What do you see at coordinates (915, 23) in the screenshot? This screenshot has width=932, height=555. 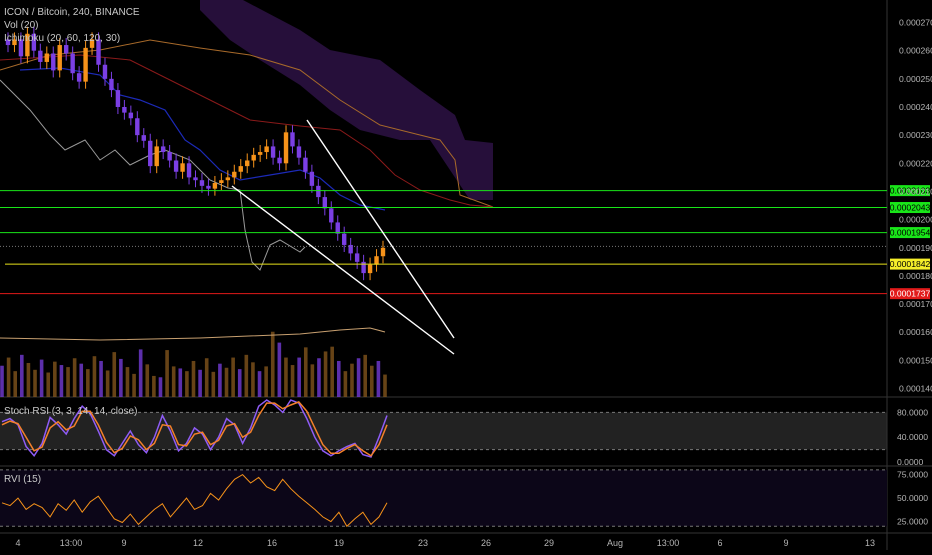 I see `price-tick-label: 0.0002700` at bounding box center [915, 23].